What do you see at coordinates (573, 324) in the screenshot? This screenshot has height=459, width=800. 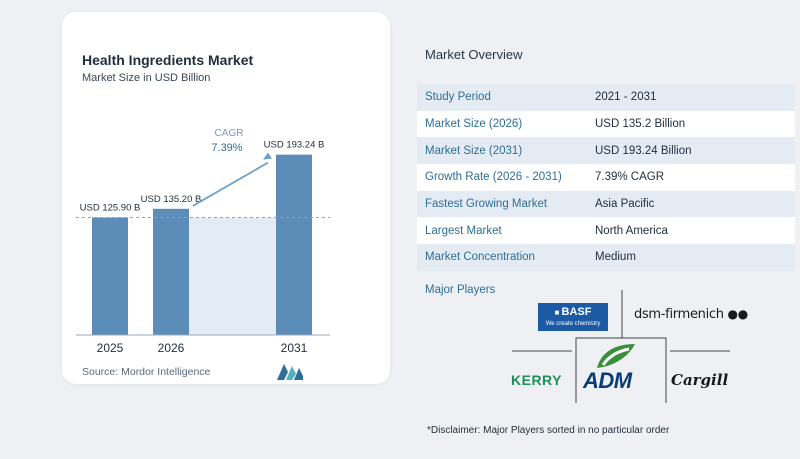 I see `basf-tagline: We create chemistry` at bounding box center [573, 324].